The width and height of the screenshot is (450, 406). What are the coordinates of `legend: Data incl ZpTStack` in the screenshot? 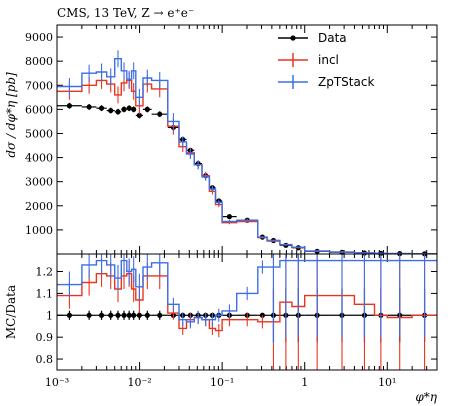 It's located at (326, 60).